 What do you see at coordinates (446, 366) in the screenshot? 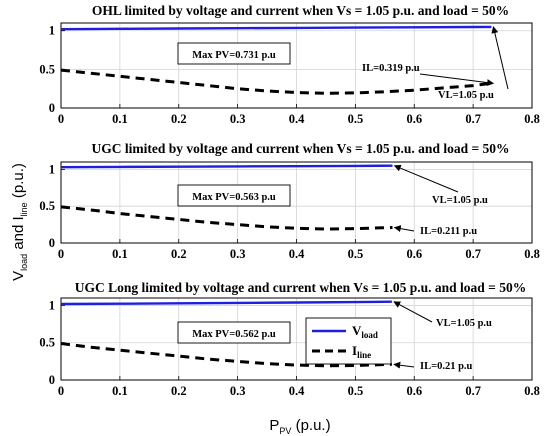
I see `annotation-label: IL=0.21 p.u` at bounding box center [446, 366].